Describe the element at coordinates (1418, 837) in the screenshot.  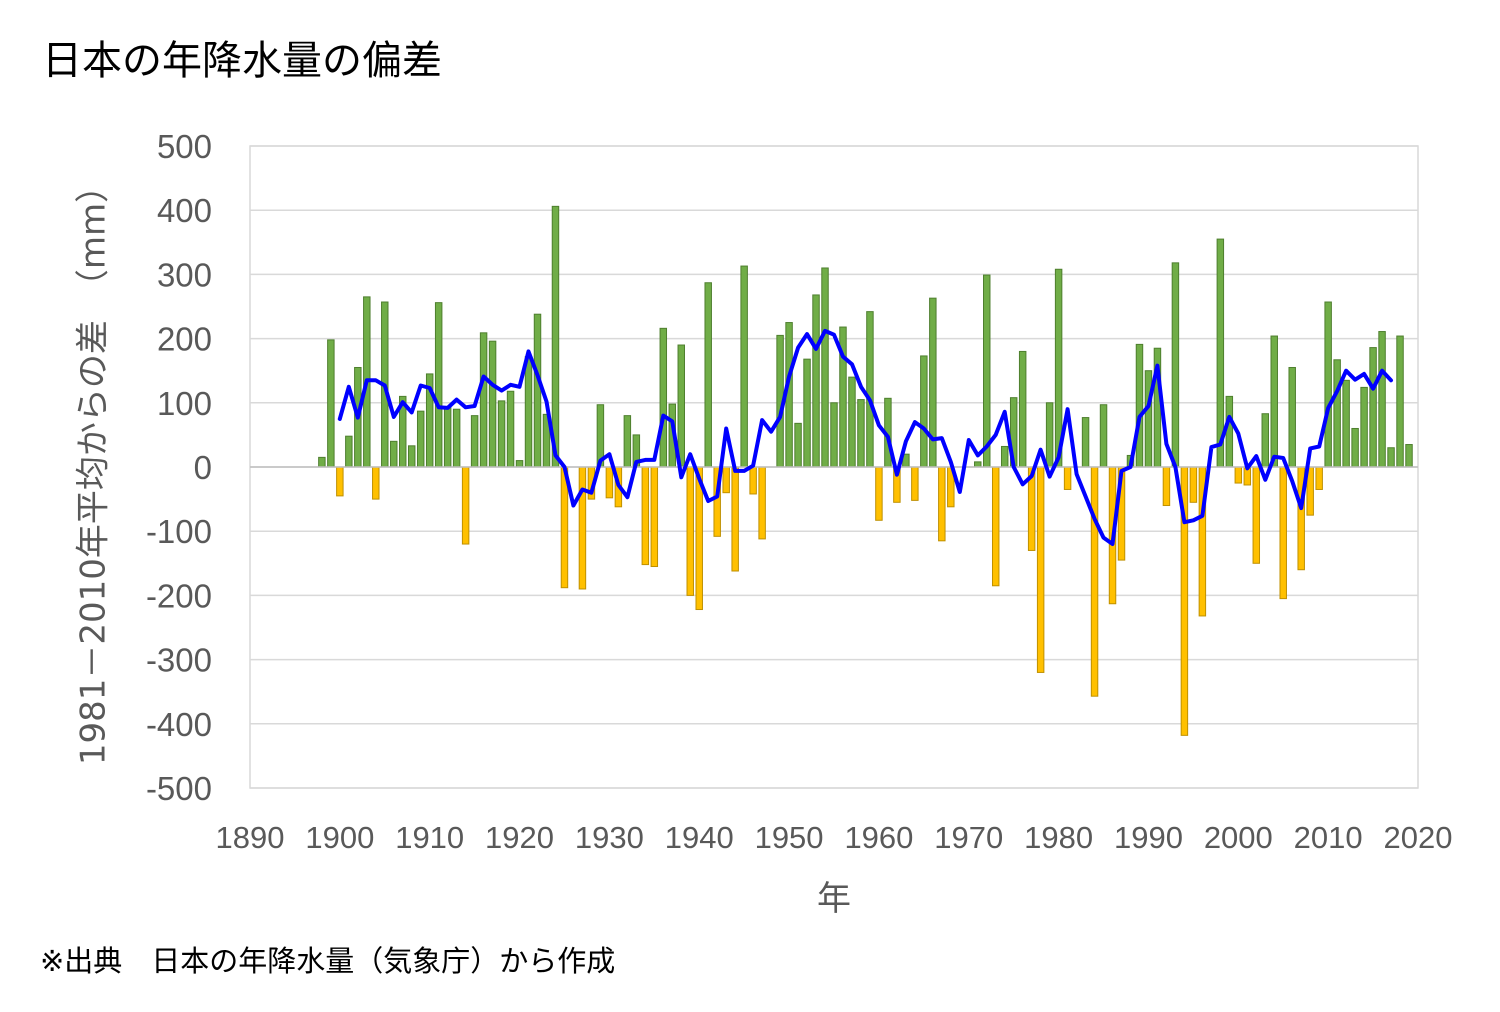
I see `x-tick-label: 2020` at that location.